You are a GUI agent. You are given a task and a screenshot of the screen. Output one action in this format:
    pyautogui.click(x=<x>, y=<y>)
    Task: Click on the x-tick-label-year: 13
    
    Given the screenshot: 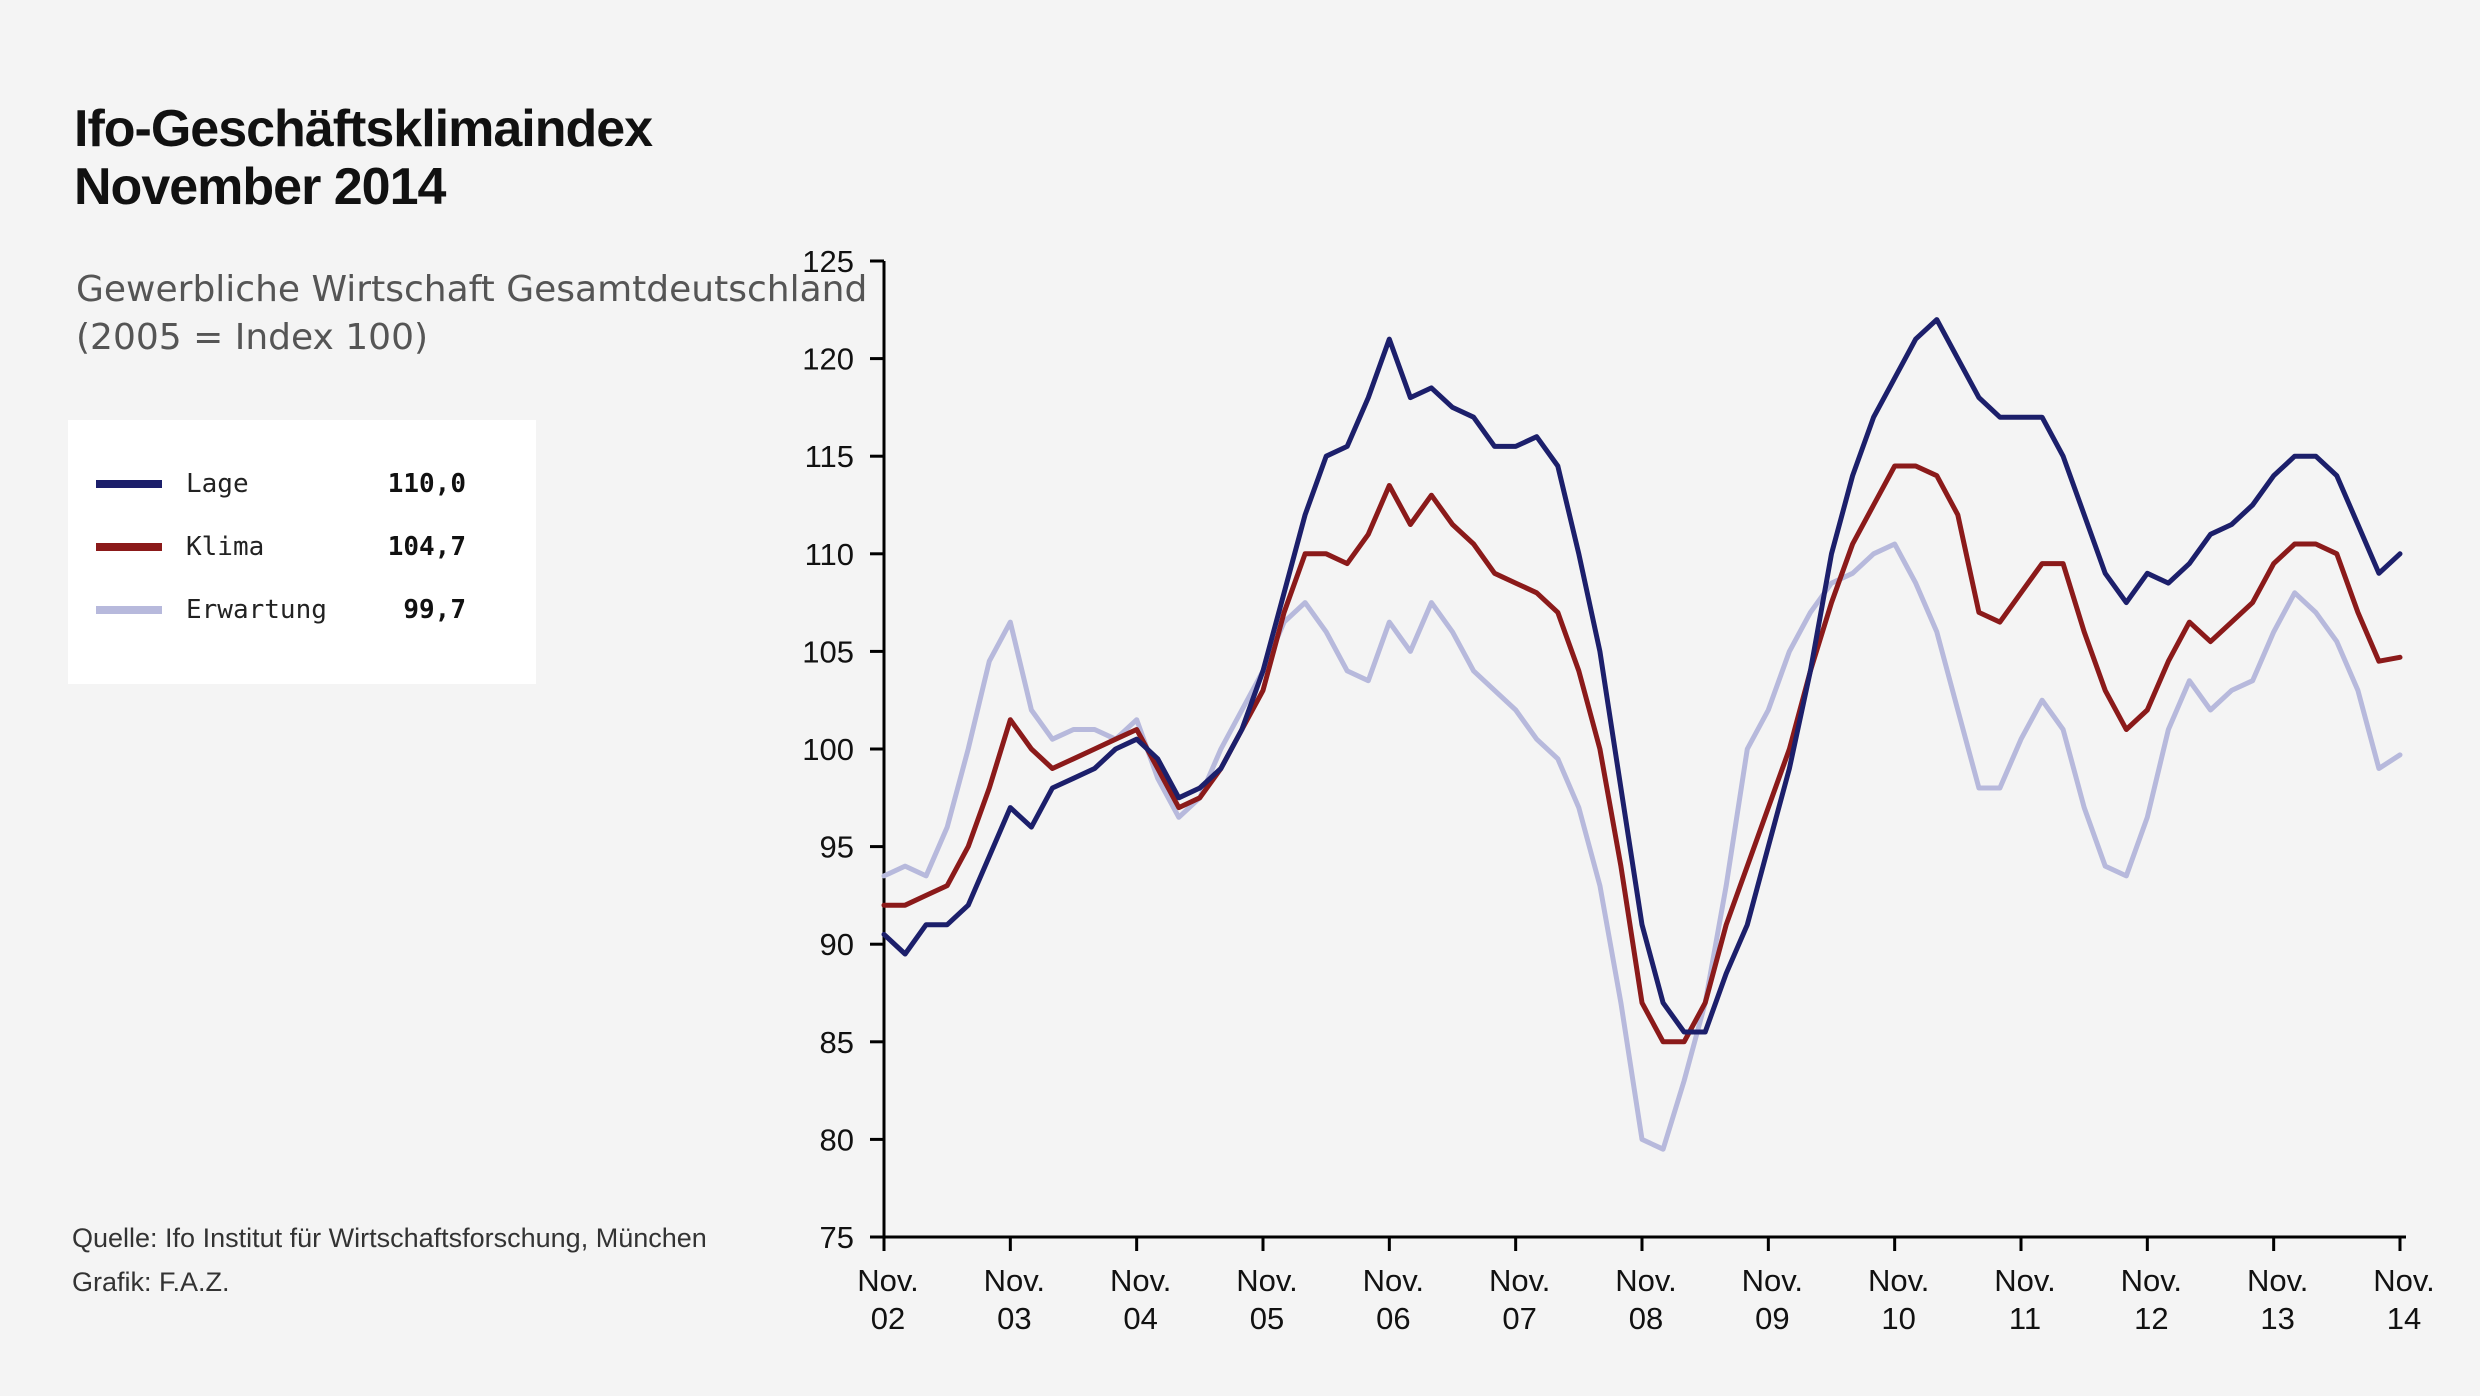 What is the action you would take?
    pyautogui.click(x=2277, y=1318)
    